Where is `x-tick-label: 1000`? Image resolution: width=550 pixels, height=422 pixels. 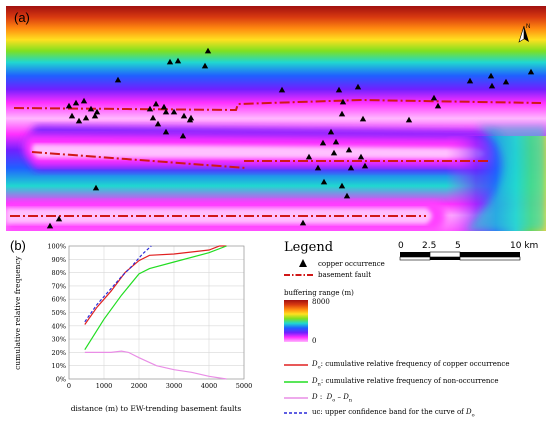 x-tick-label: 1000 is located at coordinates (104, 386).